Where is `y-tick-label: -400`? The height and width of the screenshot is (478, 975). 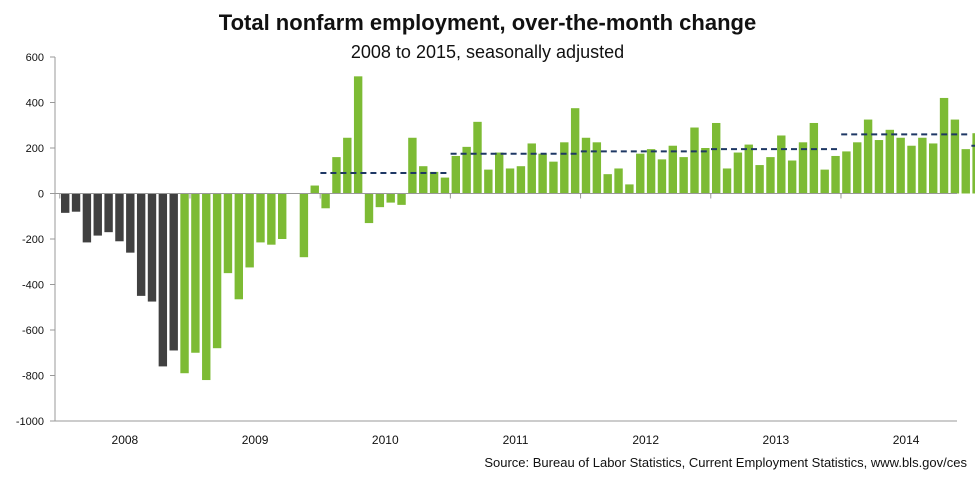 y-tick-label: -400 is located at coordinates (33, 286).